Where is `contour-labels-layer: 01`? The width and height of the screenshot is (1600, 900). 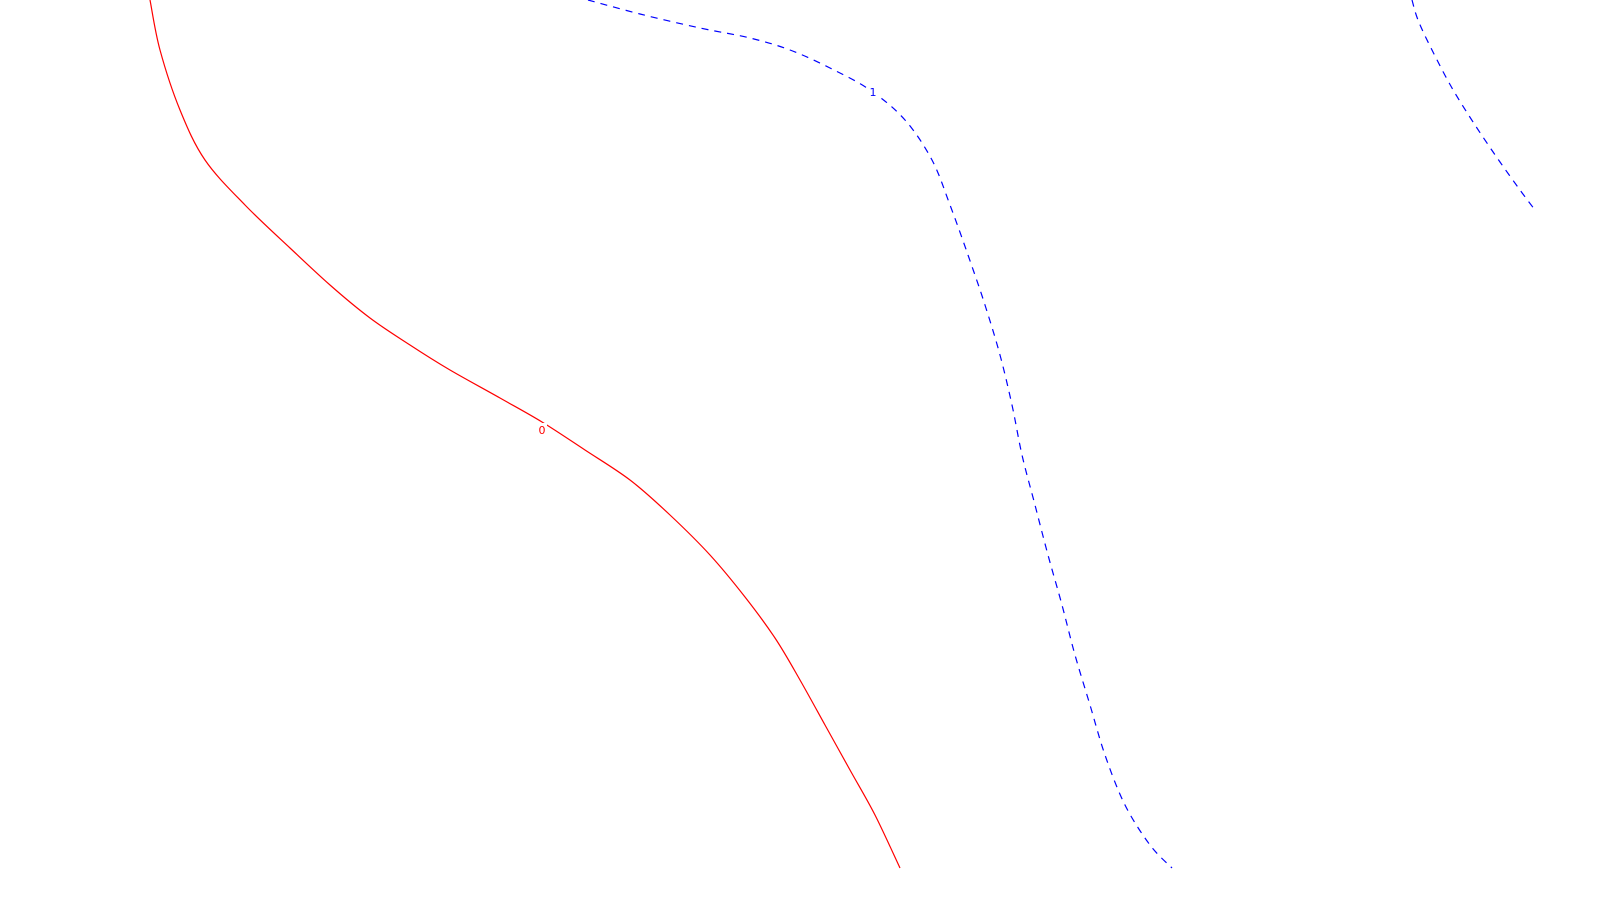 contour-labels-layer: 01 is located at coordinates (707, 261).